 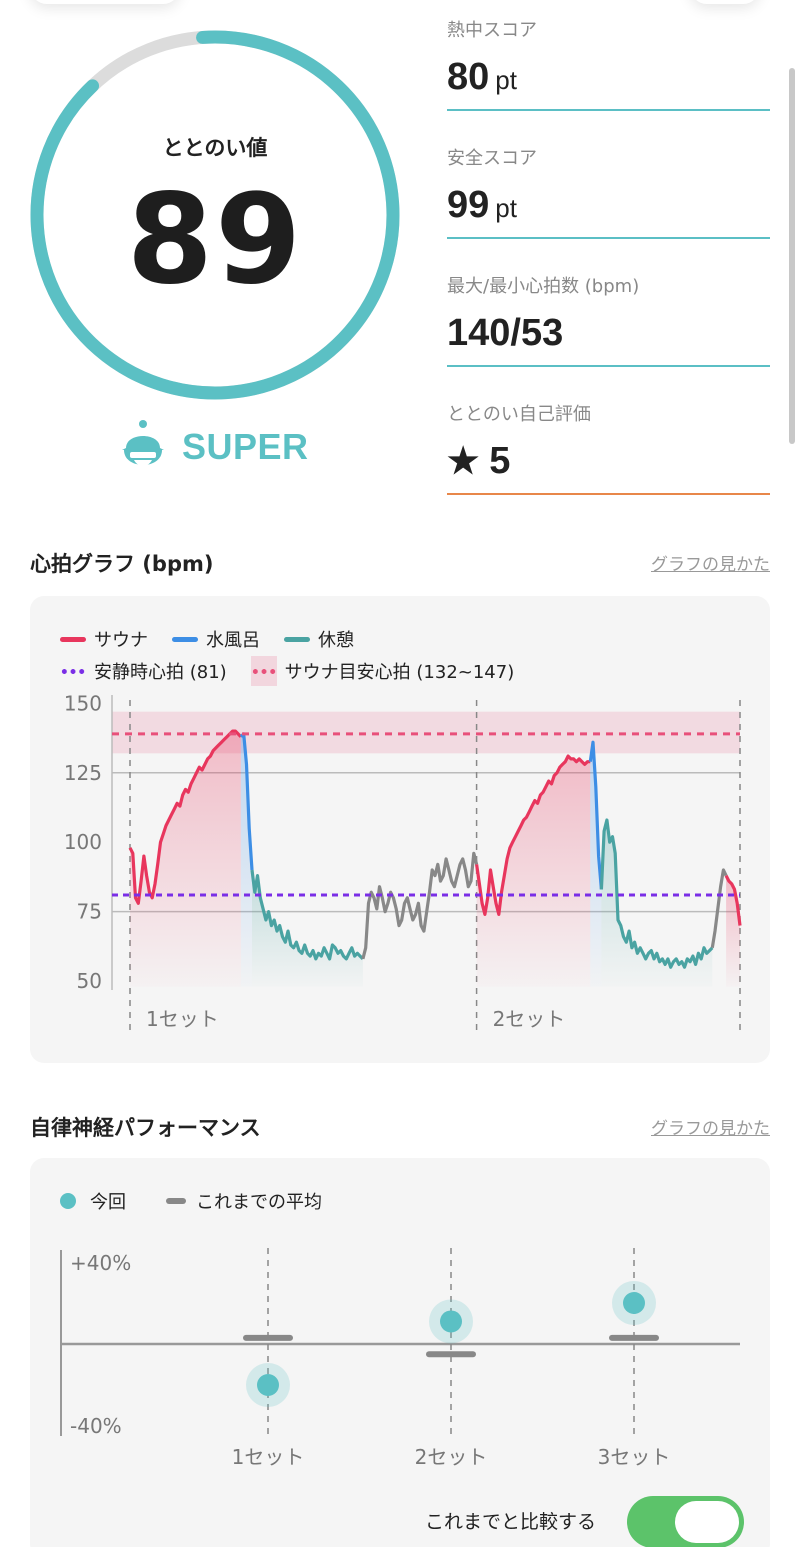 I want to click on legend-rest: 休憩, so click(x=319, y=639).